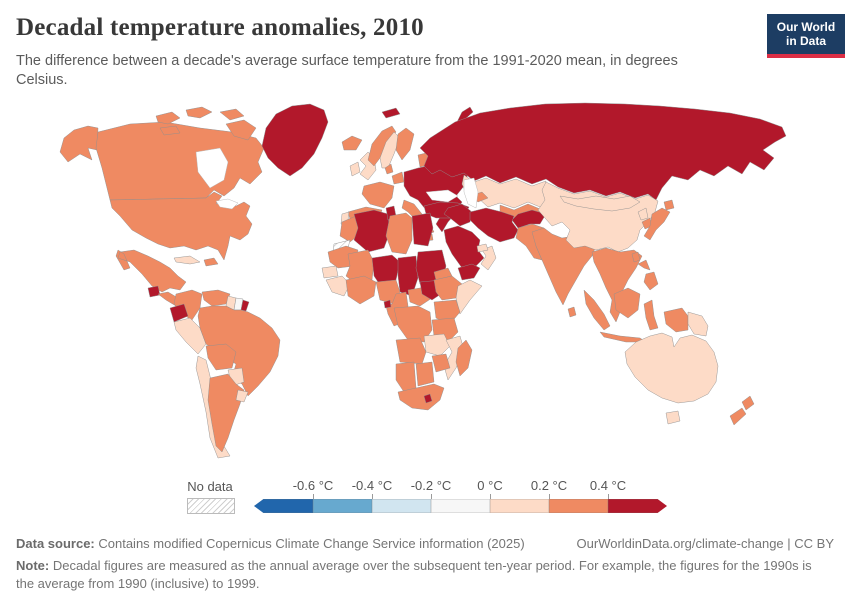 Image resolution: width=850 pixels, height=600 pixels. What do you see at coordinates (437, 345) in the screenshot?
I see `country-zambia` at bounding box center [437, 345].